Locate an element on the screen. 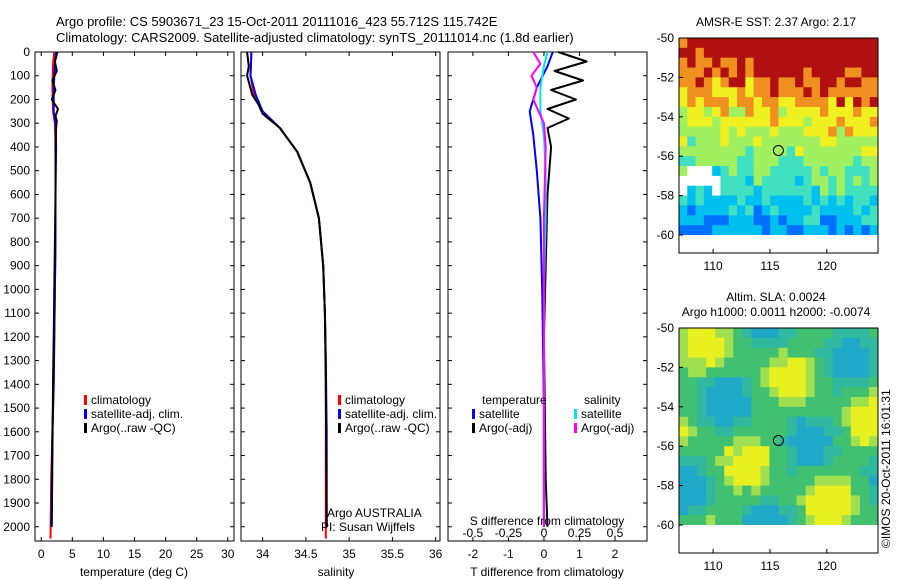  y-tick-label: 300 is located at coordinates (20, 123).